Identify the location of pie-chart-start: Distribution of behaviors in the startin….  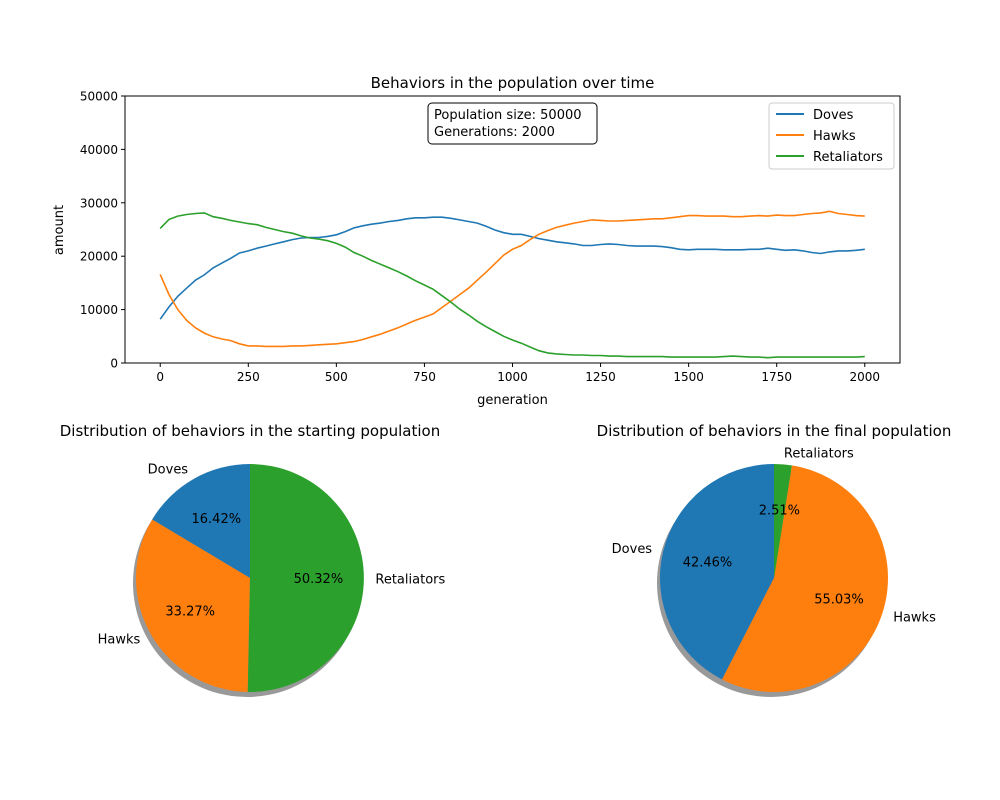
(253, 559).